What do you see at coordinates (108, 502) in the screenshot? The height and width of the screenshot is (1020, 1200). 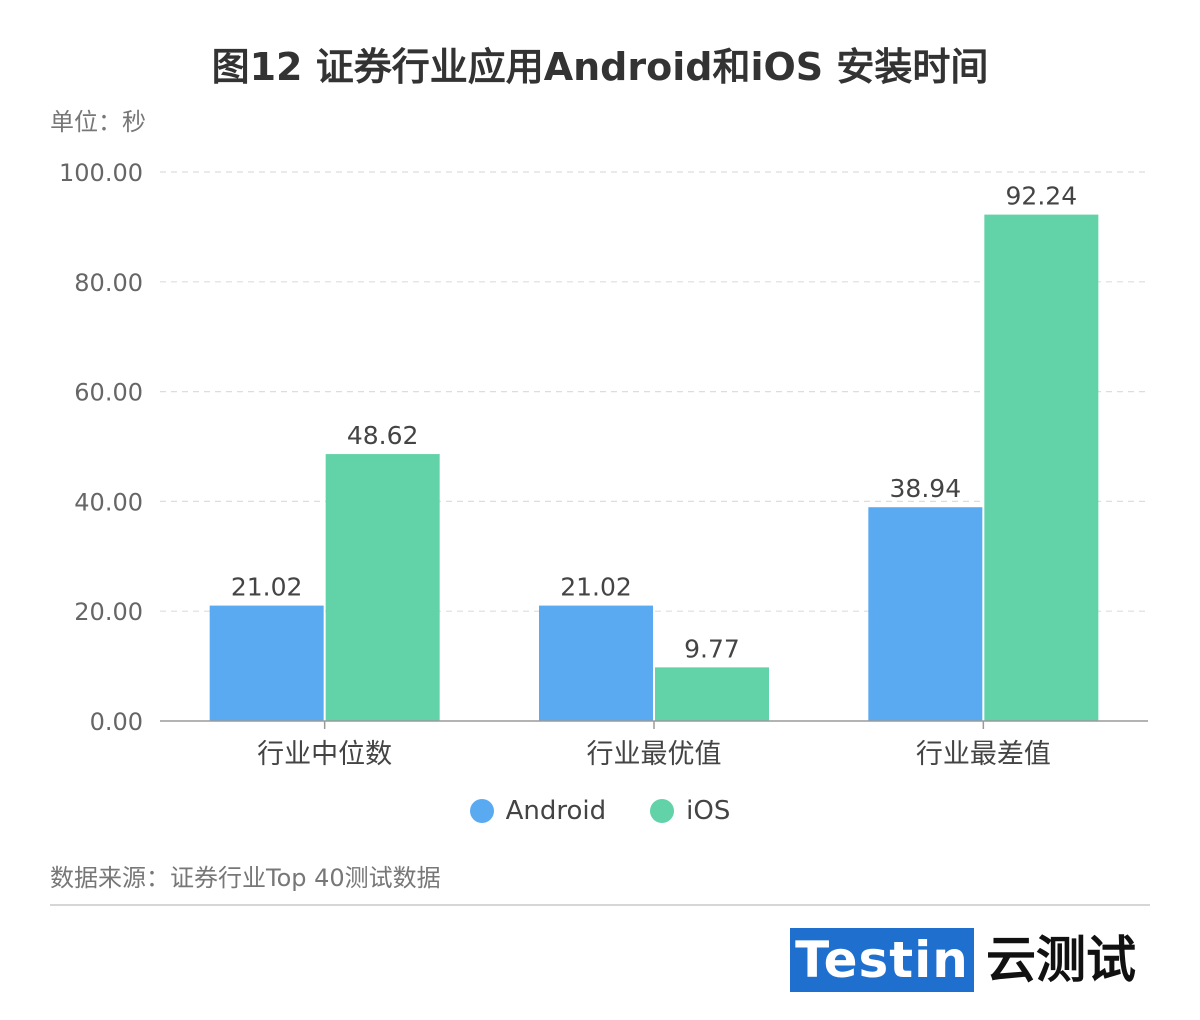 I see `ytick-label-2: 40.00` at bounding box center [108, 502].